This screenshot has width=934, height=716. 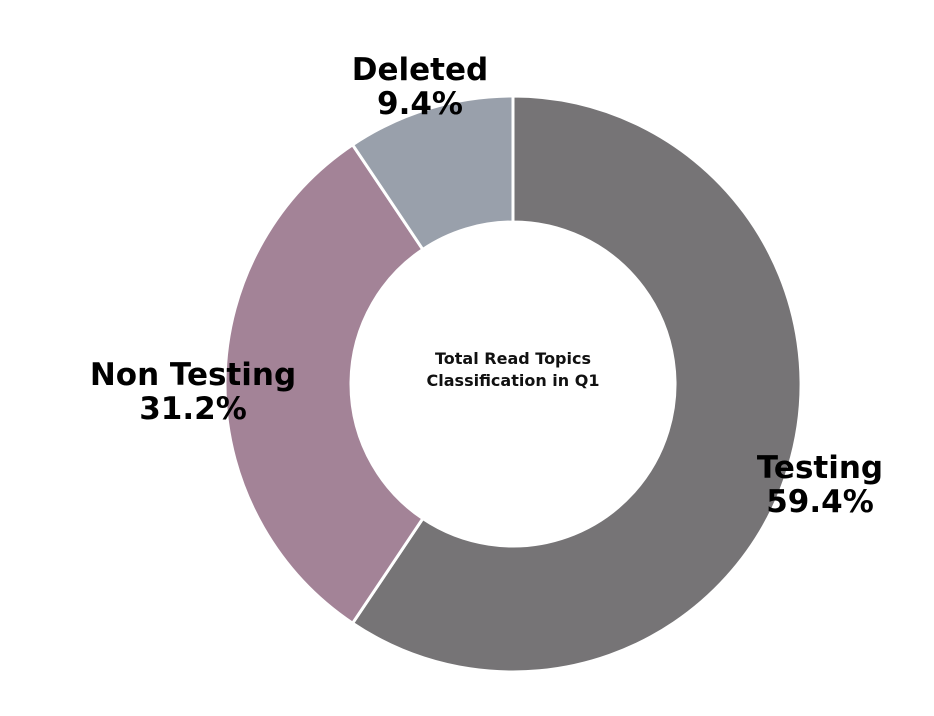 What do you see at coordinates (193, 409) in the screenshot?
I see `slice-value-non-testing: 31.2%` at bounding box center [193, 409].